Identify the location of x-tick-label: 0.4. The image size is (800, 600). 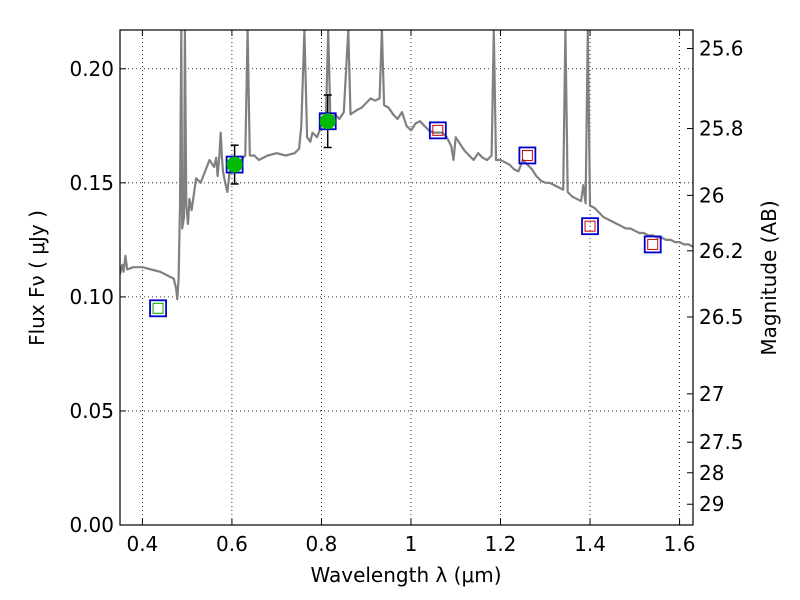
(142, 544).